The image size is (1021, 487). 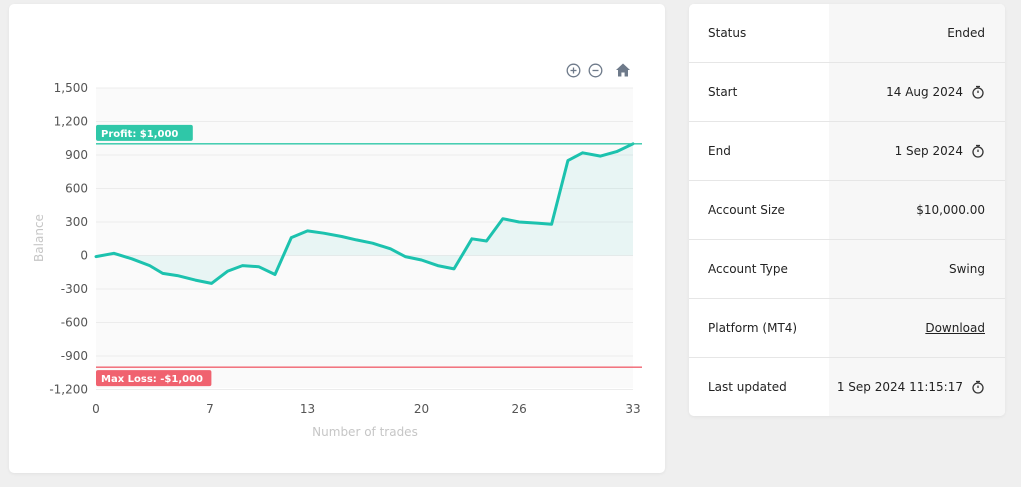 What do you see at coordinates (759, 328) in the screenshot?
I see `info-label: Platform (MT4)` at bounding box center [759, 328].